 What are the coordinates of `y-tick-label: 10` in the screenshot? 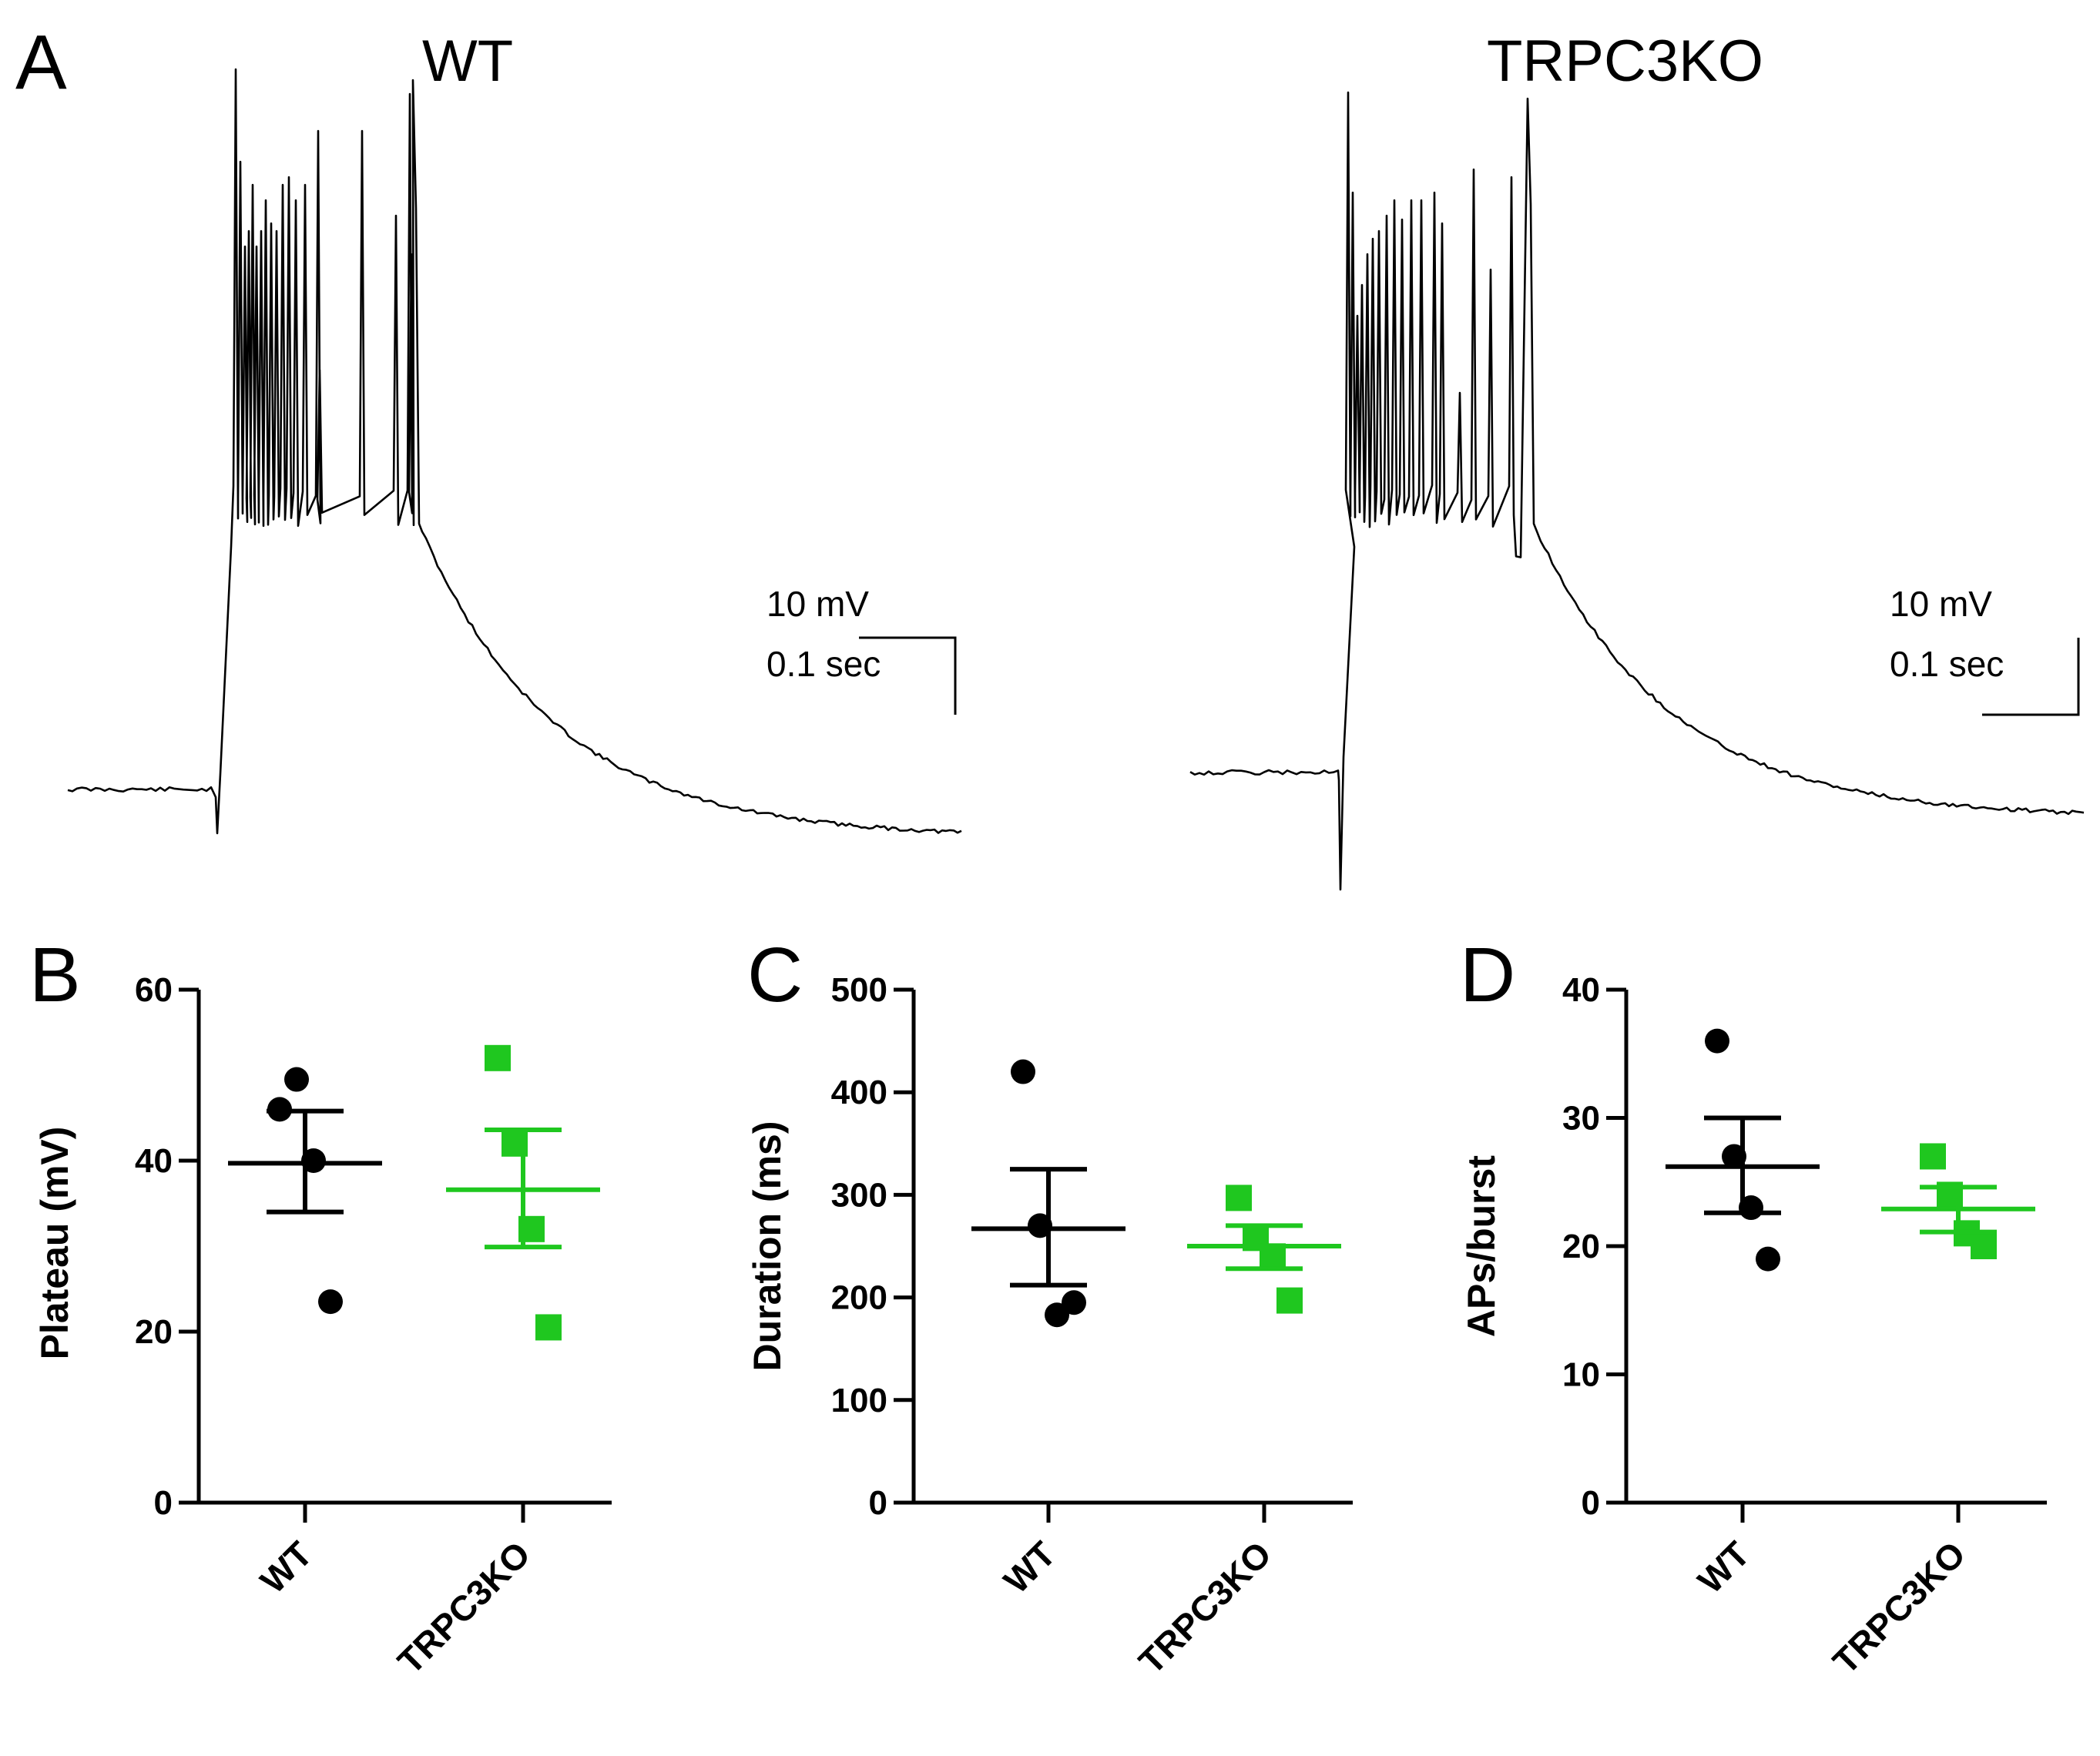 It's located at (1581, 1375).